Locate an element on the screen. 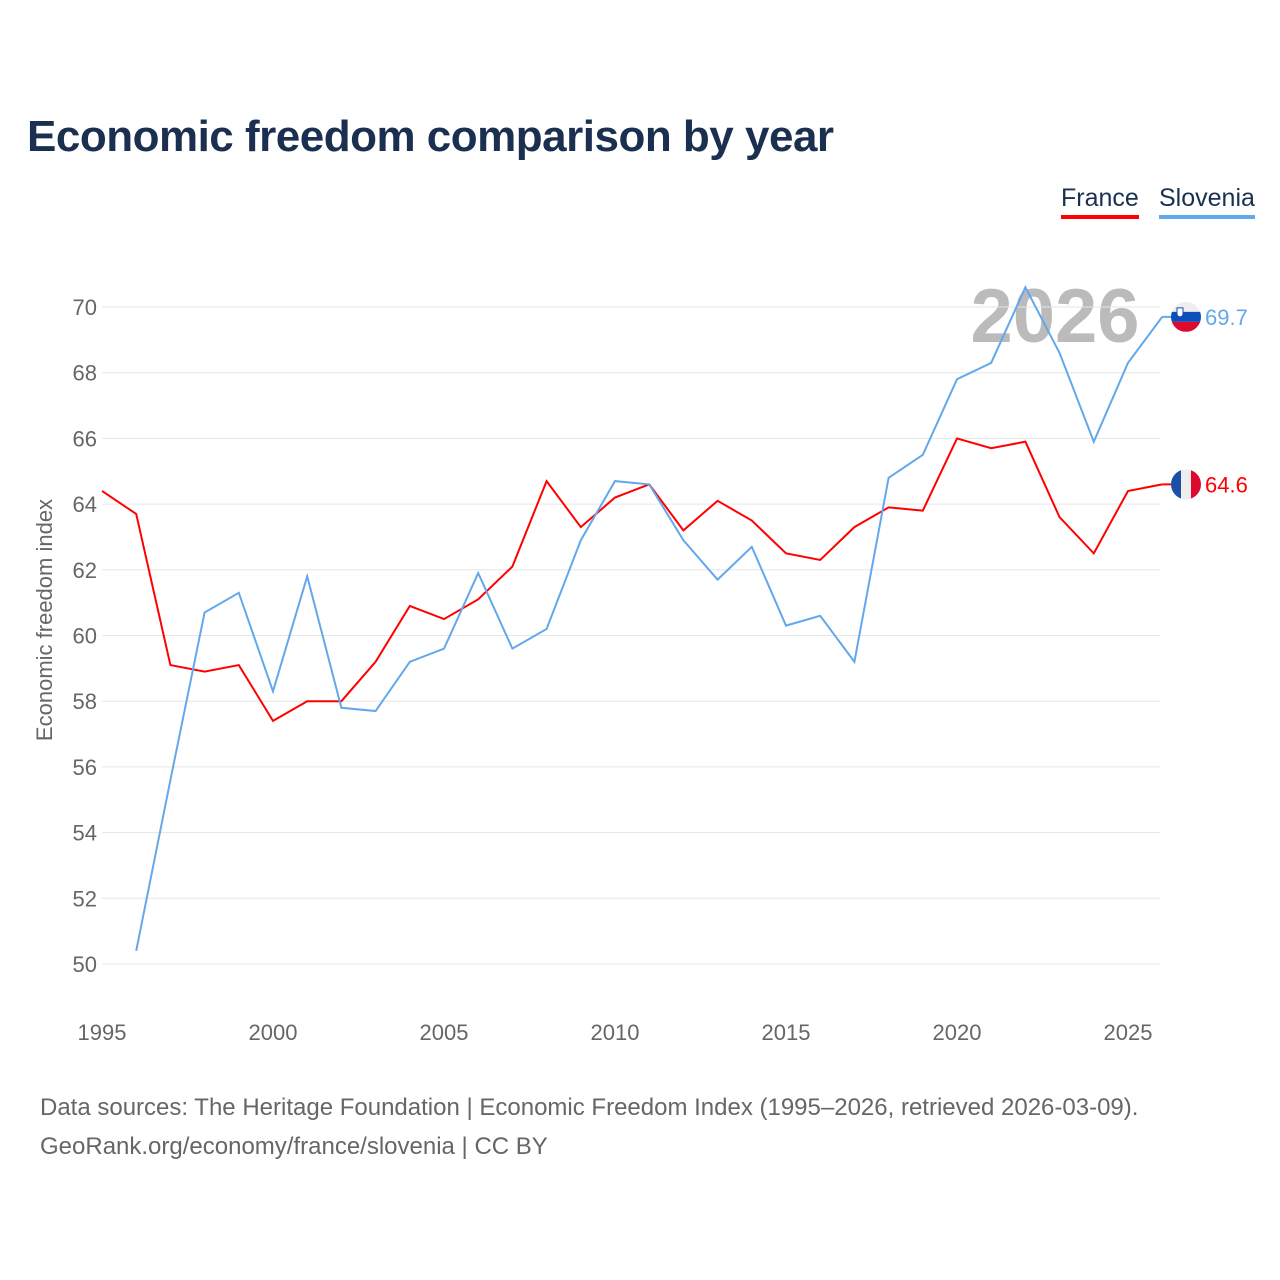 This screenshot has height=1280, width=1280. x-tick-label: 2025 is located at coordinates (1128, 1032).